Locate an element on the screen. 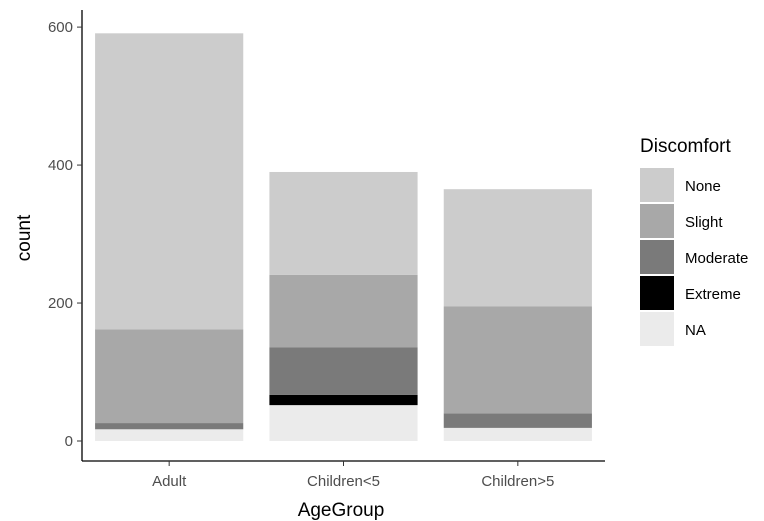 The width and height of the screenshot is (764, 521). y-tick-label-600: 600 is located at coordinates (60, 27).